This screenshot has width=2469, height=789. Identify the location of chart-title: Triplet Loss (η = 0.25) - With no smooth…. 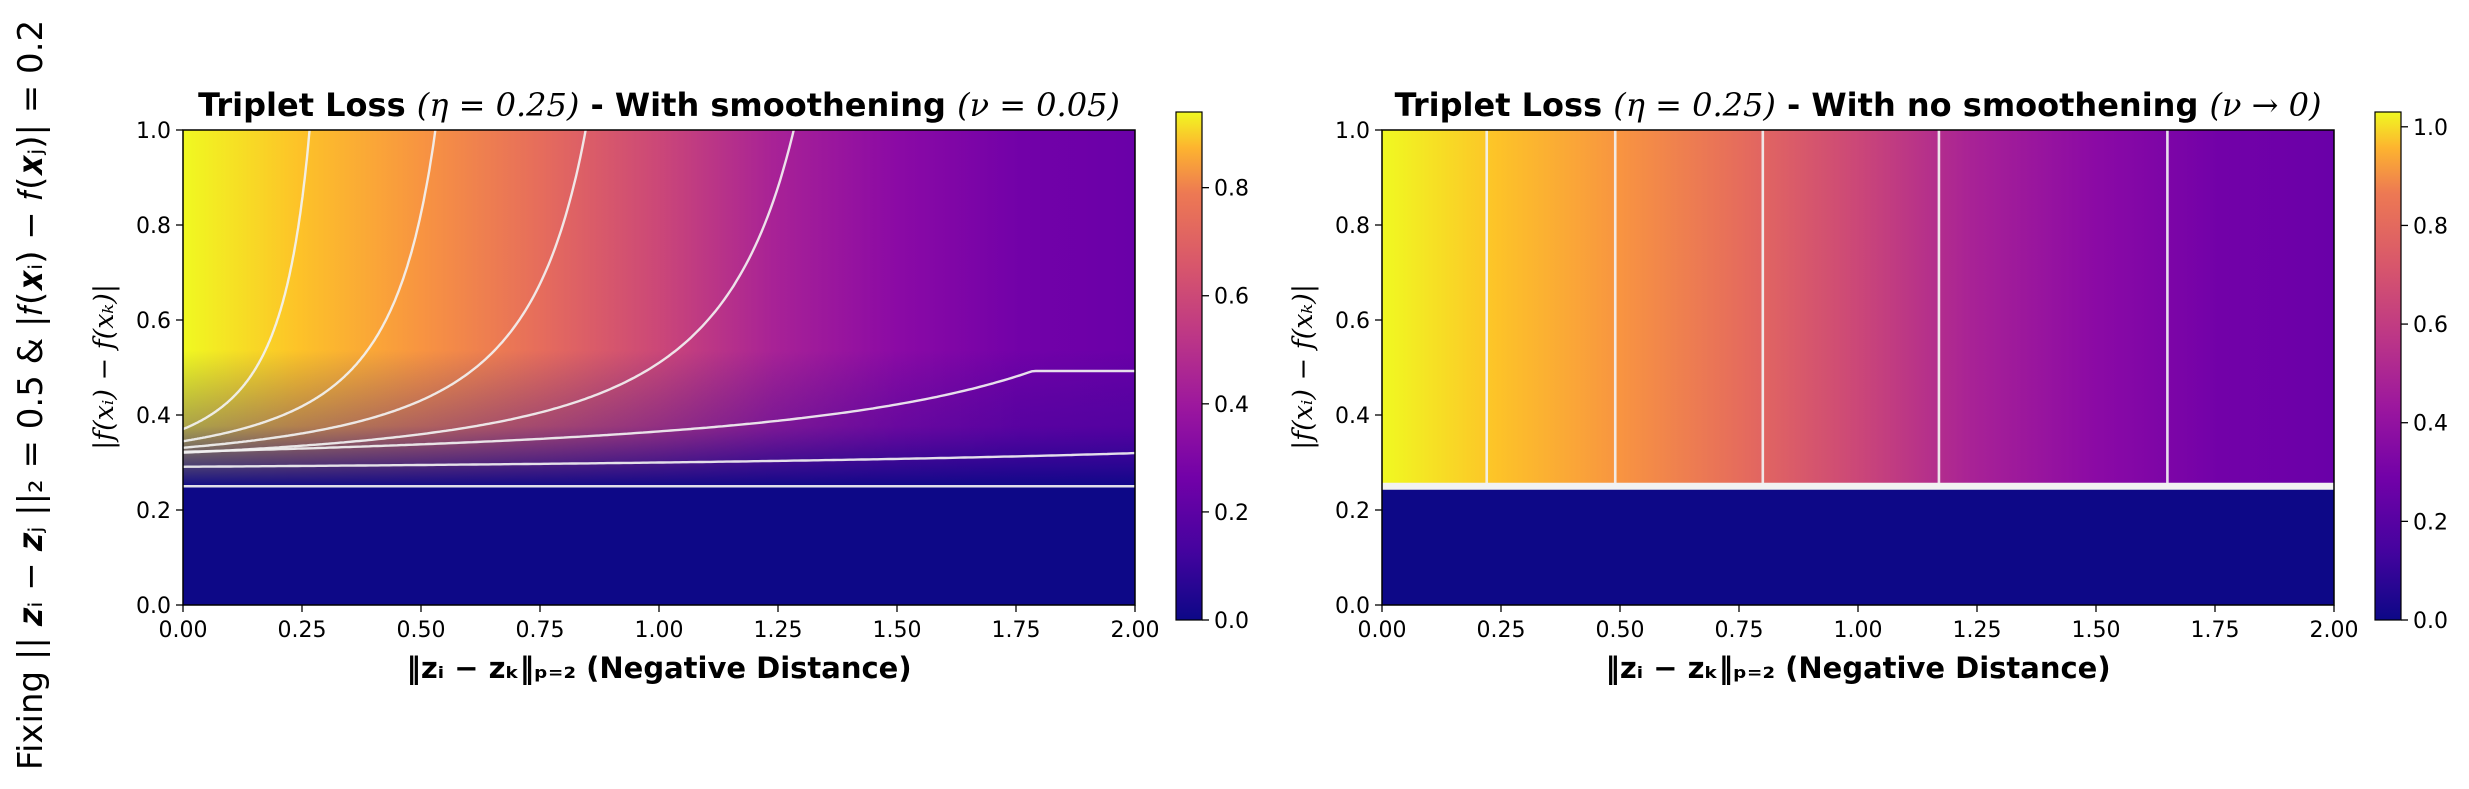
(1858, 105).